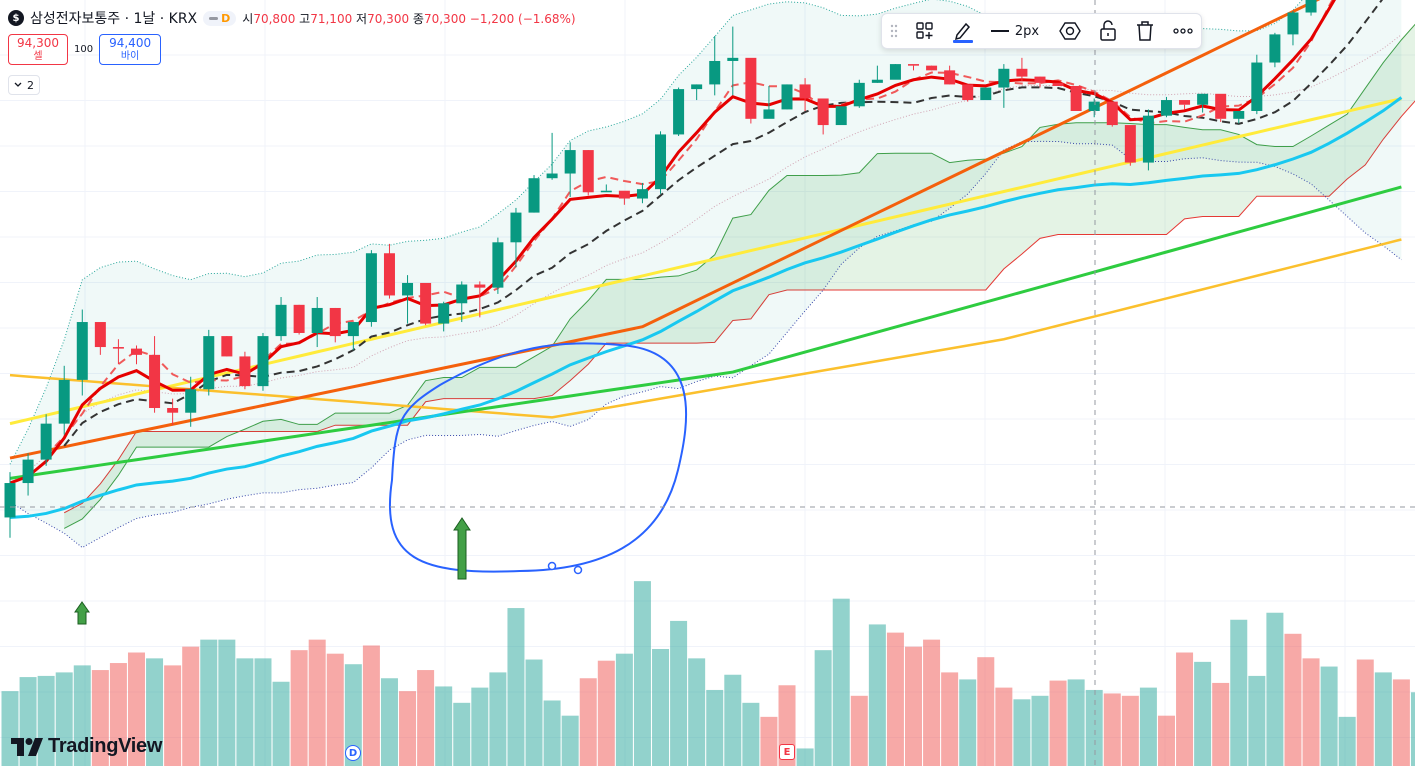  Describe the element at coordinates (1145, 31) in the screenshot. I see `trash-icon` at that location.